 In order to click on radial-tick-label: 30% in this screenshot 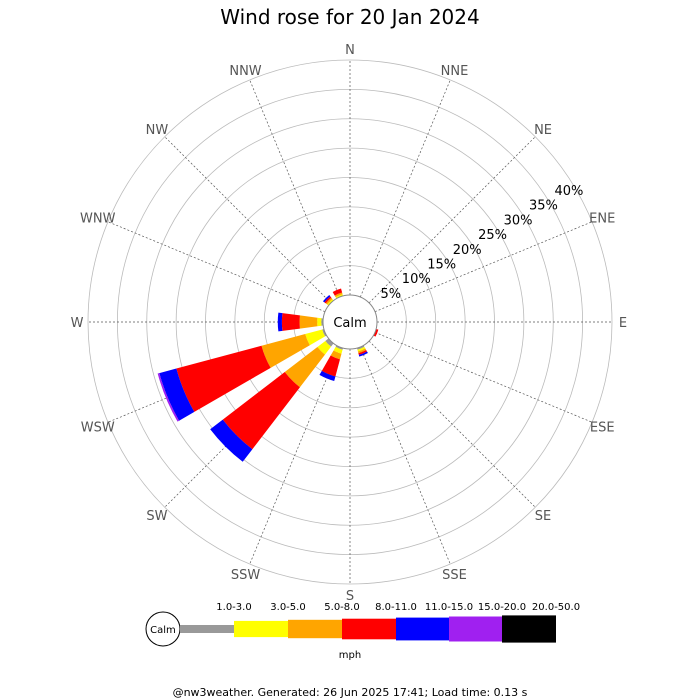, I will do `click(518, 220)`.